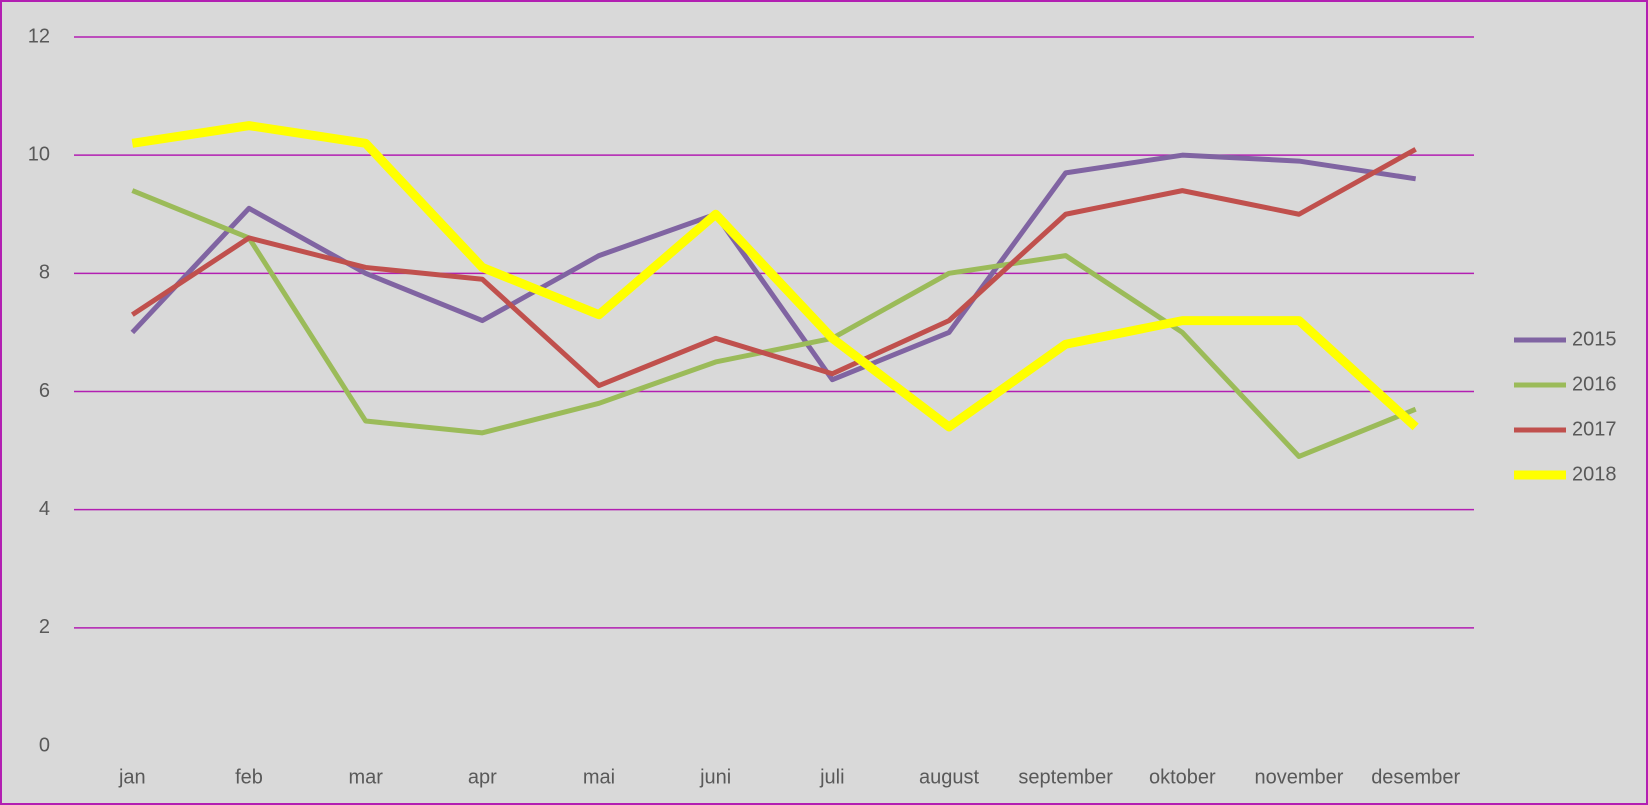 The height and width of the screenshot is (805, 1648). Describe the element at coordinates (599, 777) in the screenshot. I see `x-tick-label: mai` at that location.